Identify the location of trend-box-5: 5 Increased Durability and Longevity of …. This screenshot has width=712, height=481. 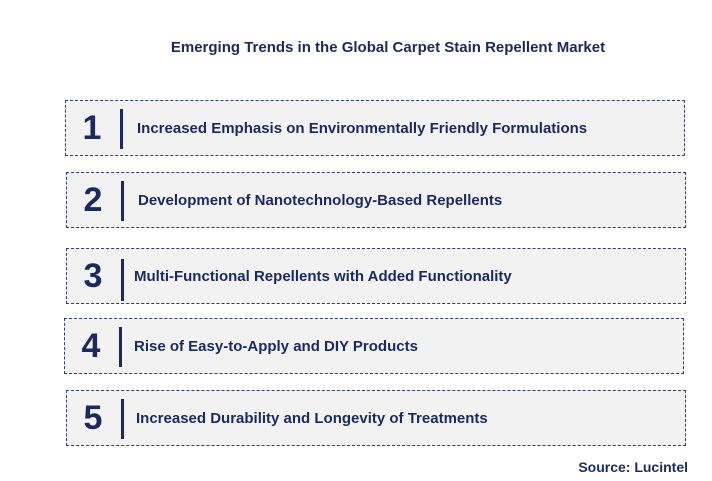
(376, 418).